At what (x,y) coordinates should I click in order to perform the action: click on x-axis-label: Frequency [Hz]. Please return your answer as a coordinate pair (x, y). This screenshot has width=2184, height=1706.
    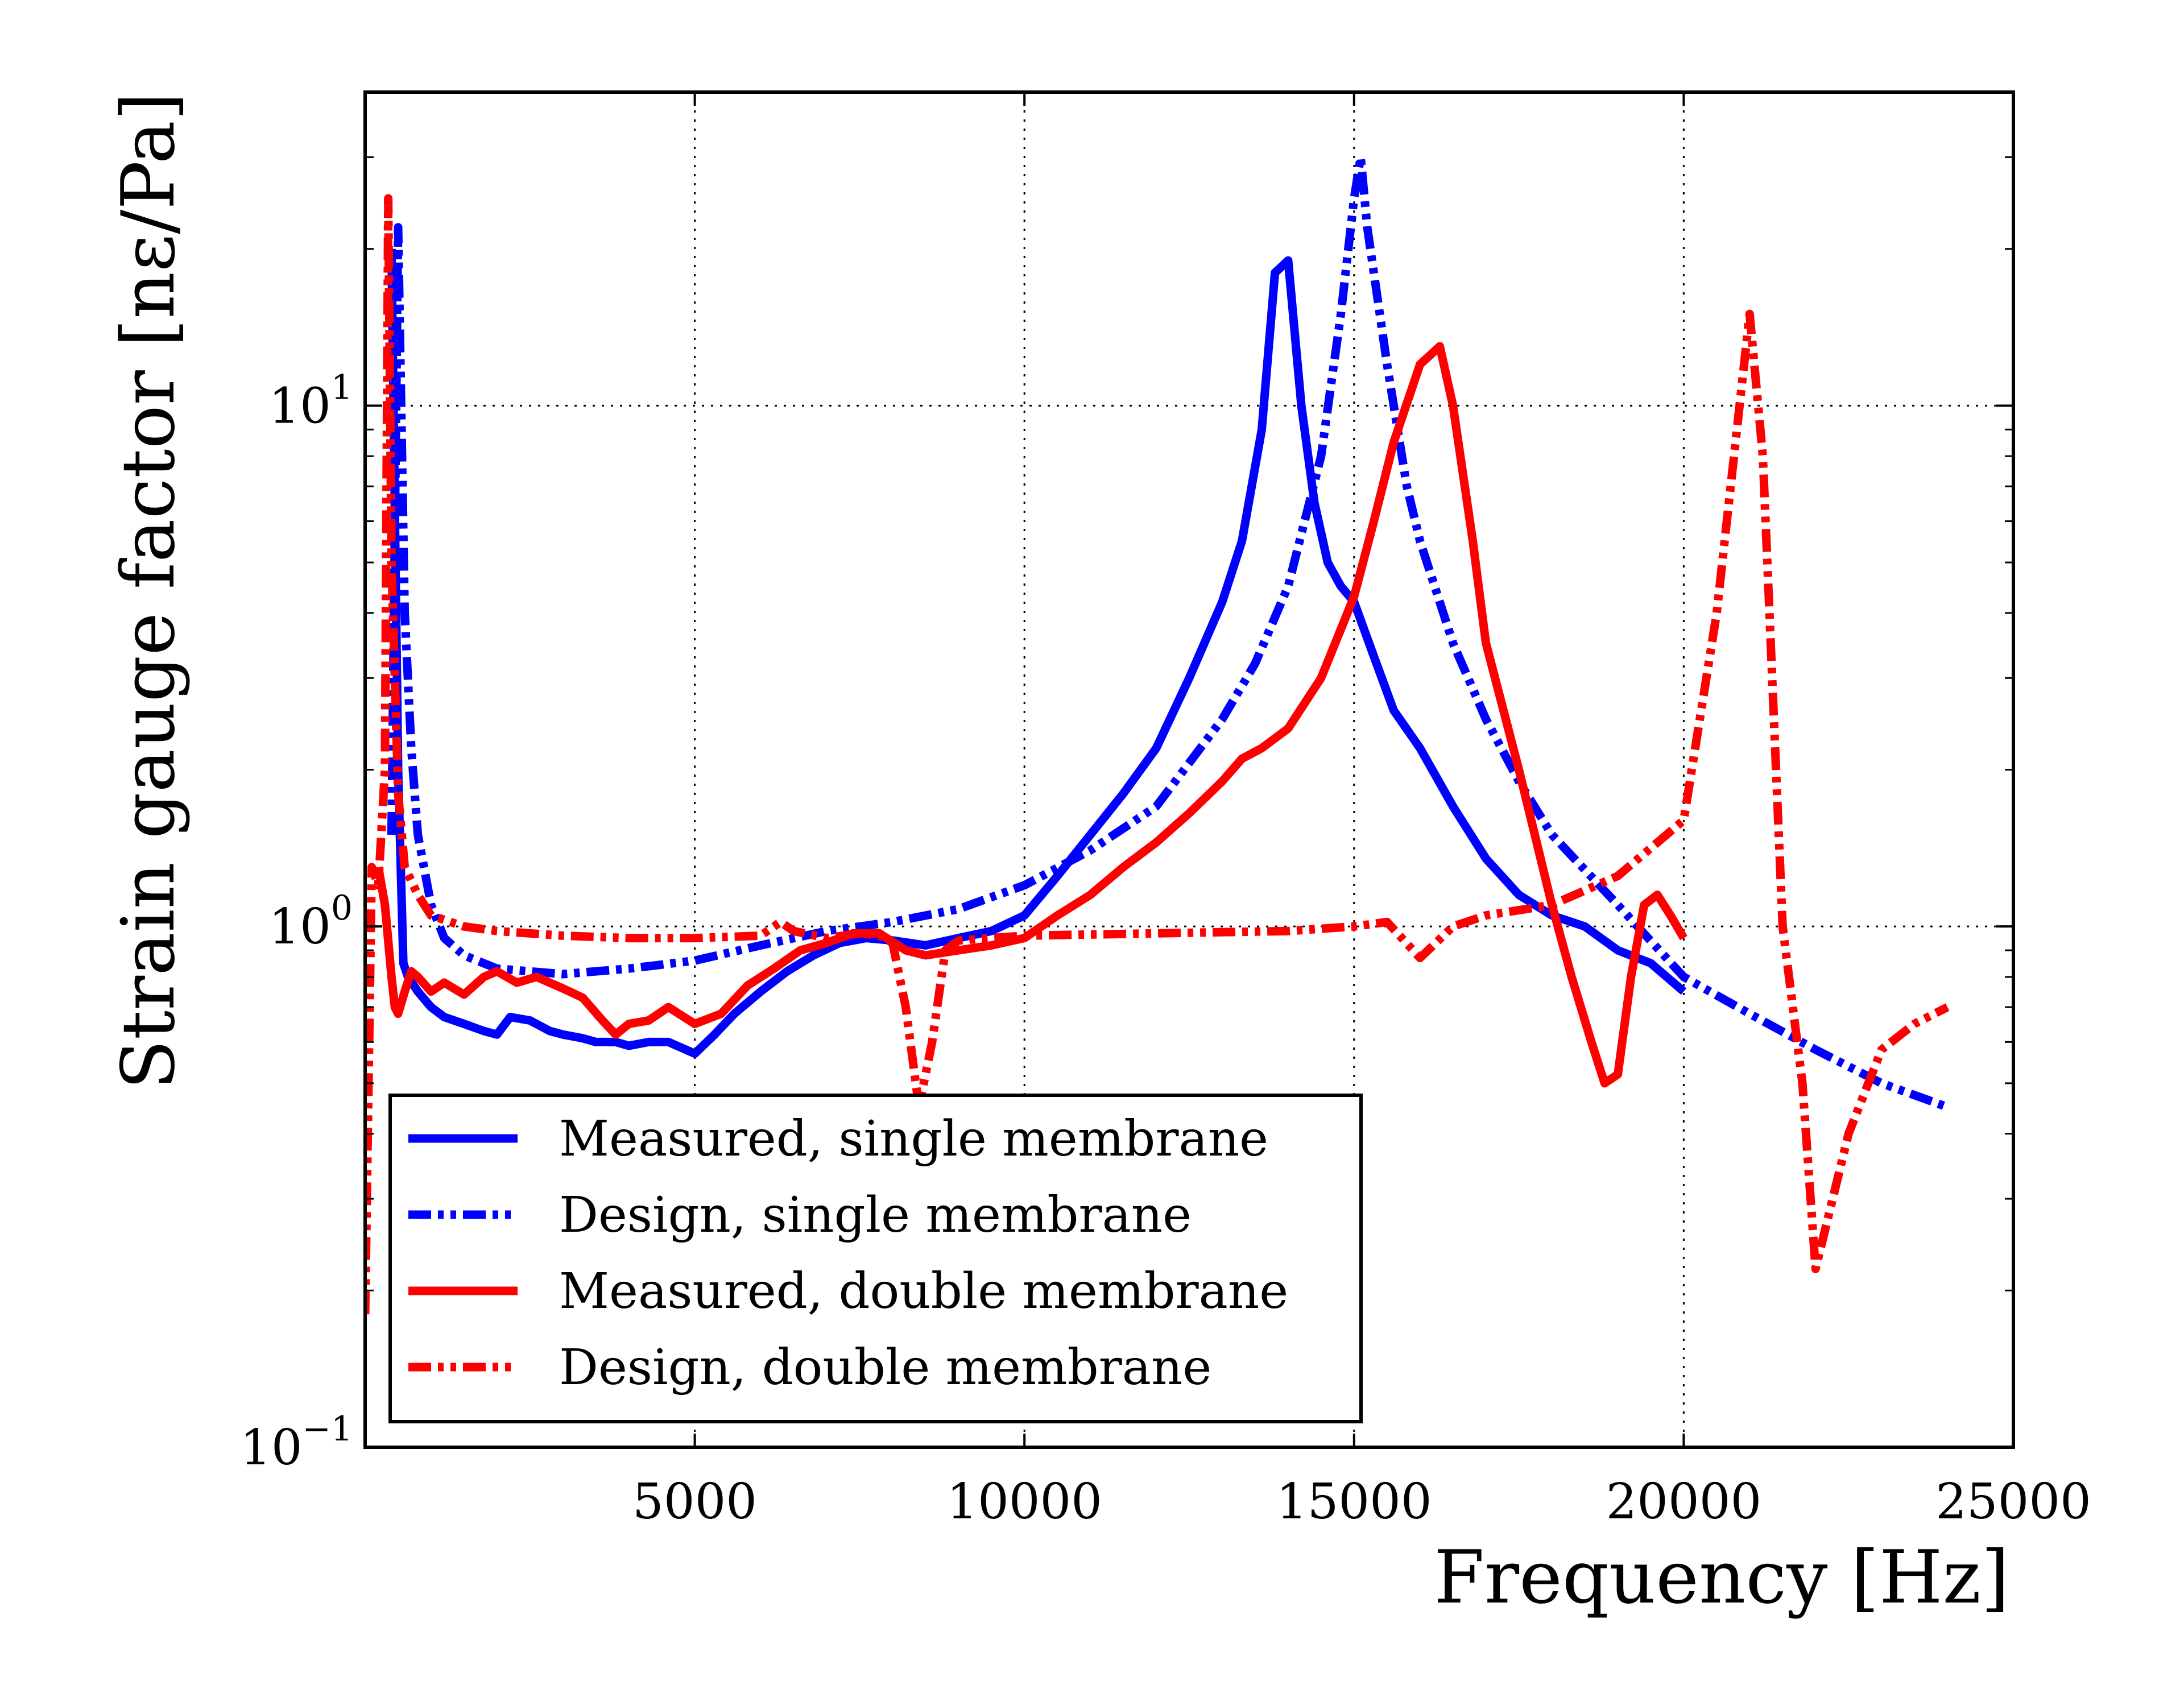
    Looking at the image, I should click on (1721, 1577).